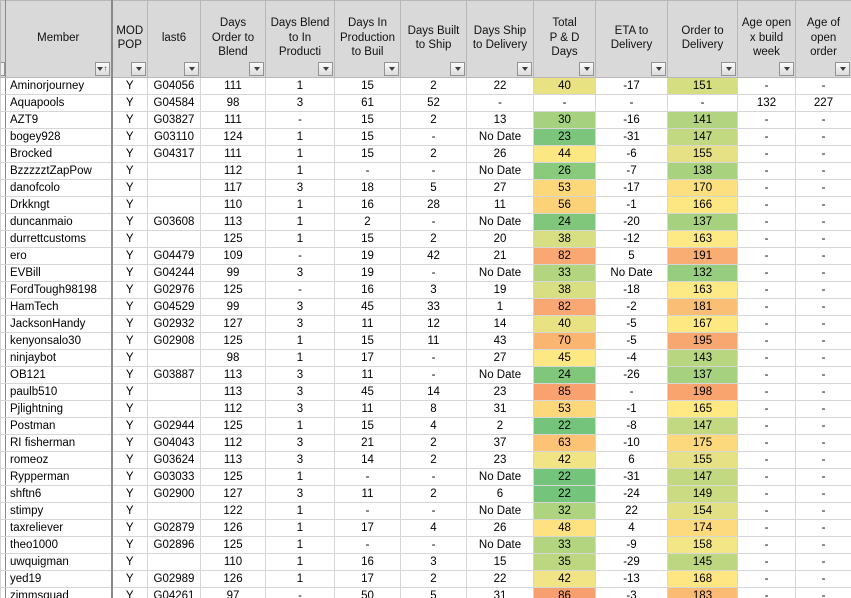 This screenshot has height=598, width=851. What do you see at coordinates (367, 119) in the screenshot?
I see `cell-days-in-production-to-built: 15` at bounding box center [367, 119].